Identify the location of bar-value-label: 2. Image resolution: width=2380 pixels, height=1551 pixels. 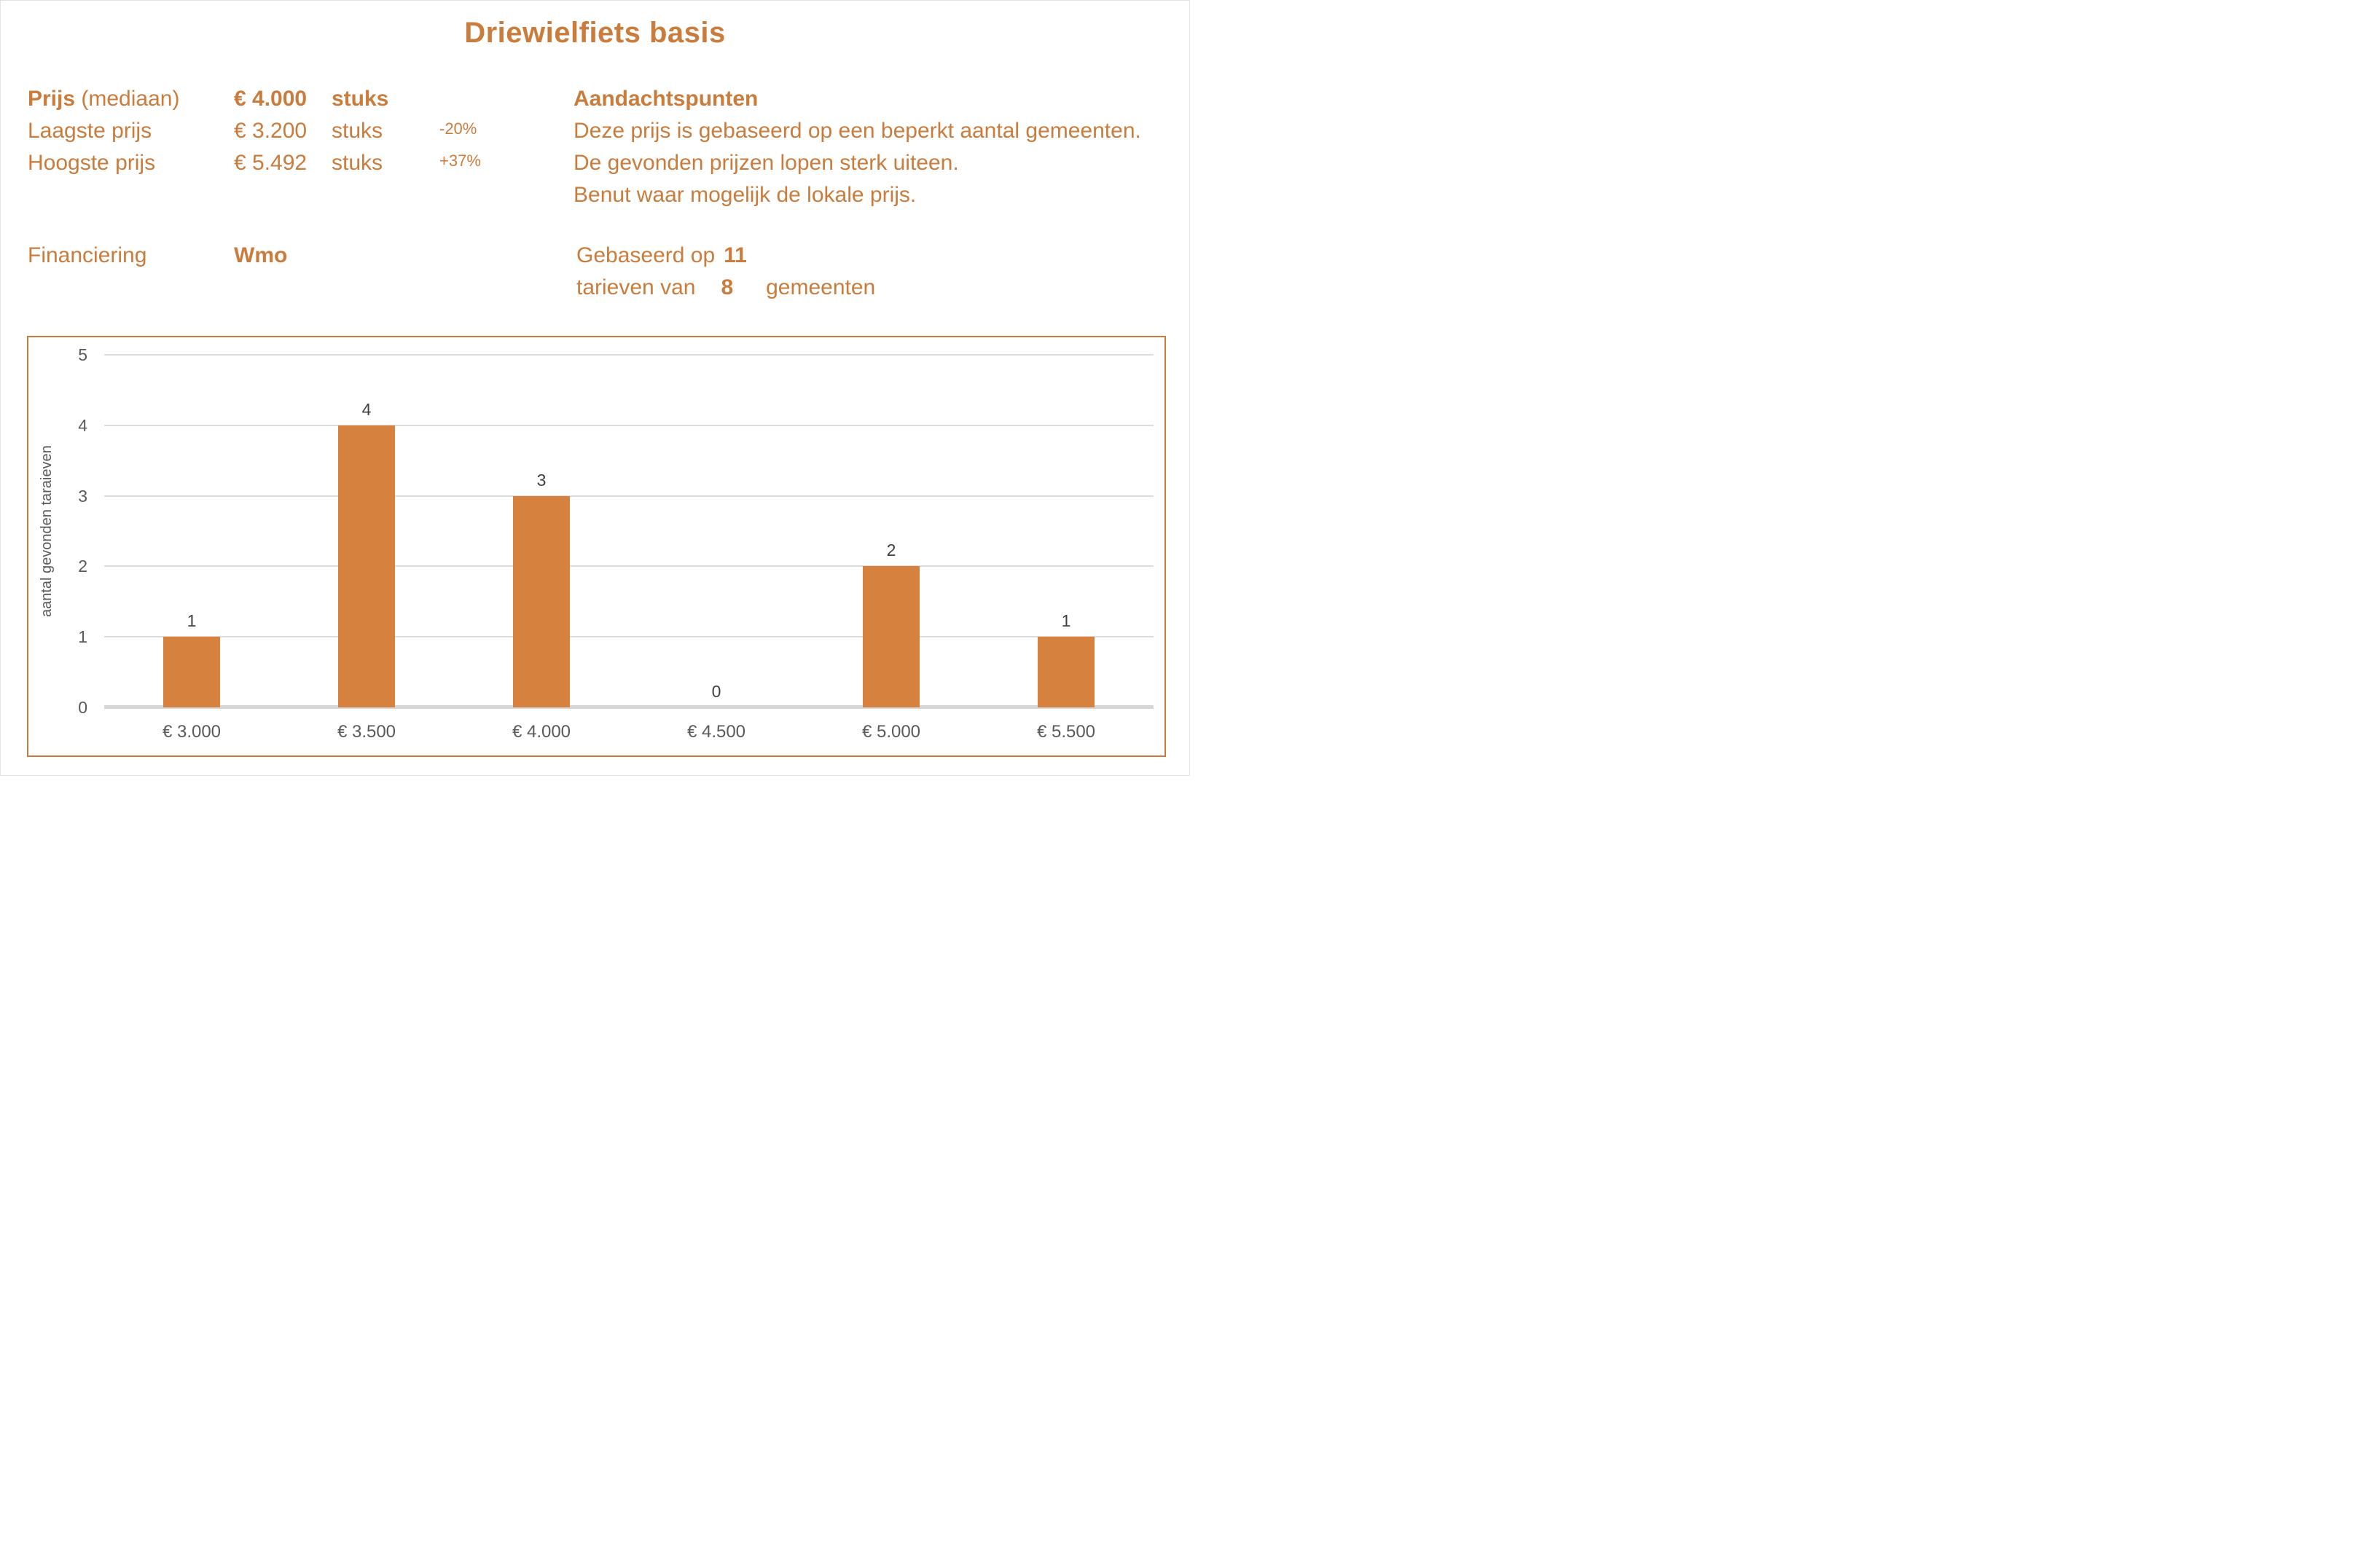
(891, 550).